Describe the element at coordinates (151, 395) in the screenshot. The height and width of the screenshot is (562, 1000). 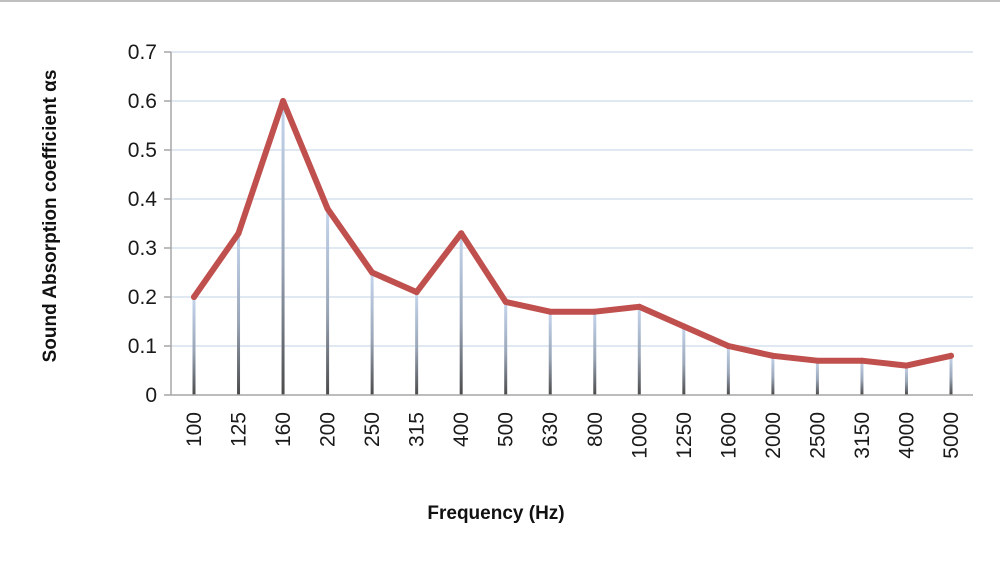
I see `y-tick-label: 0` at that location.